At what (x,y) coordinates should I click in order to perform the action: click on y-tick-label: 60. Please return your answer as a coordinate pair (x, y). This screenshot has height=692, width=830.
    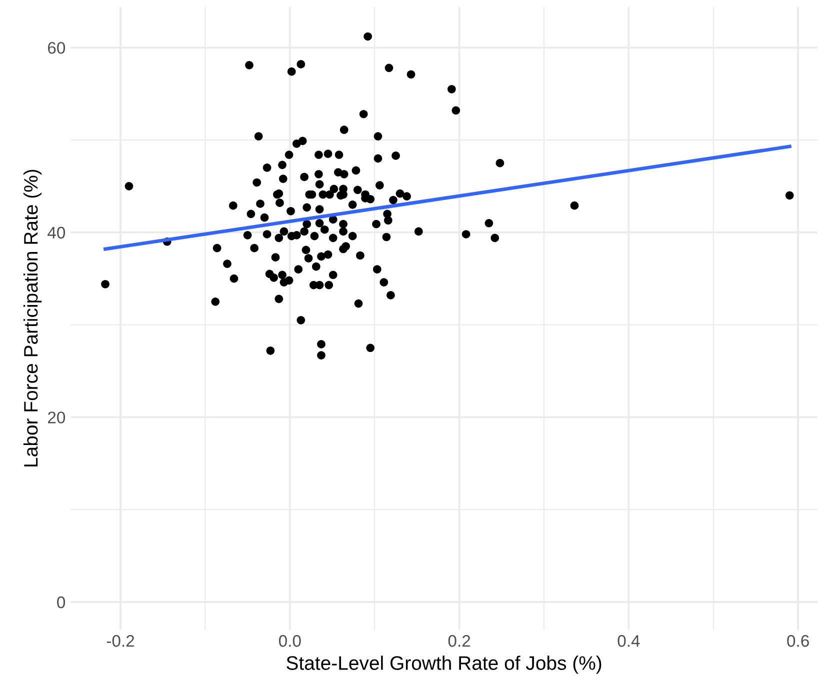
    Looking at the image, I should click on (57, 48).